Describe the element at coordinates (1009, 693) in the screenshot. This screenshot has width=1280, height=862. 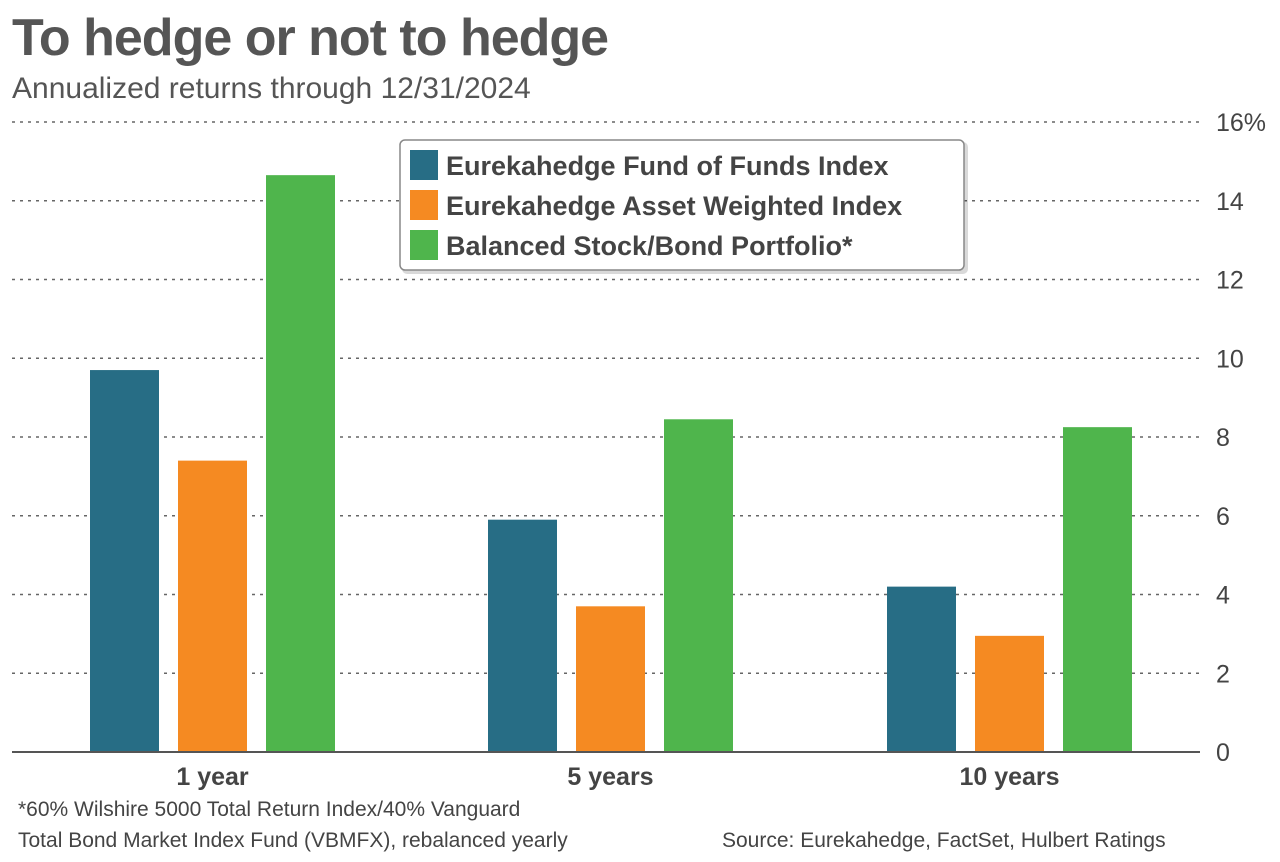
I see `bar-eurekahedge-asset-weighted-index-10-years` at that location.